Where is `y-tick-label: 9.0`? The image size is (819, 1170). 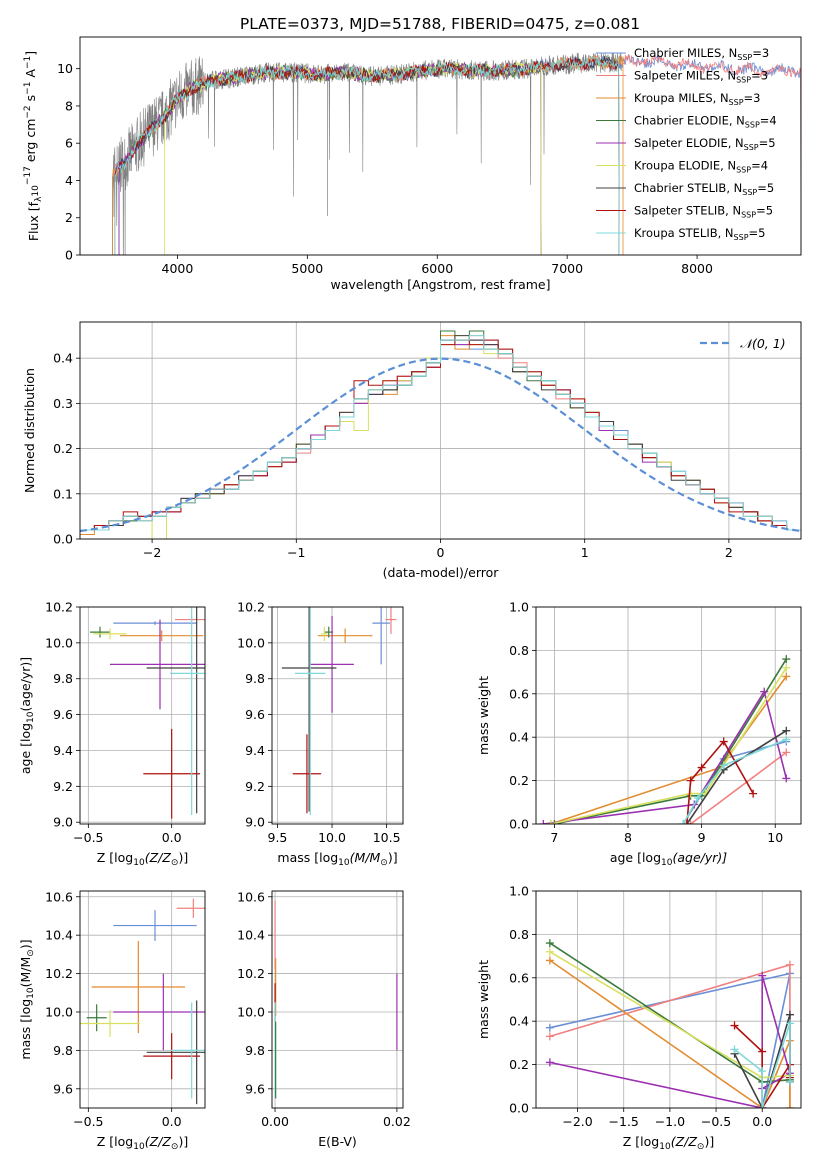 y-tick-label: 9.0 is located at coordinates (63, 822).